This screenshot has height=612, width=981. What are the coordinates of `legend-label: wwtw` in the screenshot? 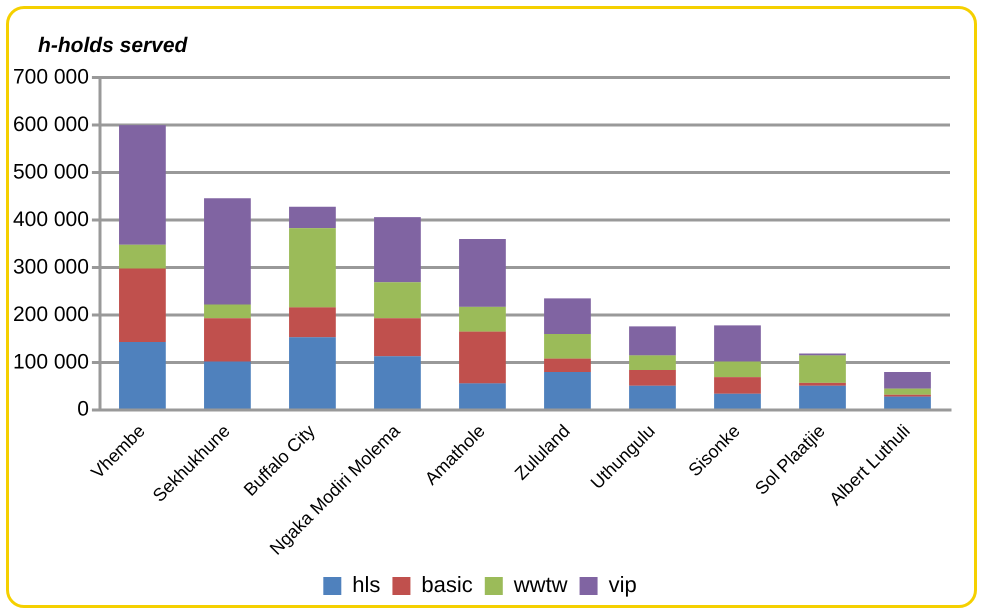 It's located at (540, 585).